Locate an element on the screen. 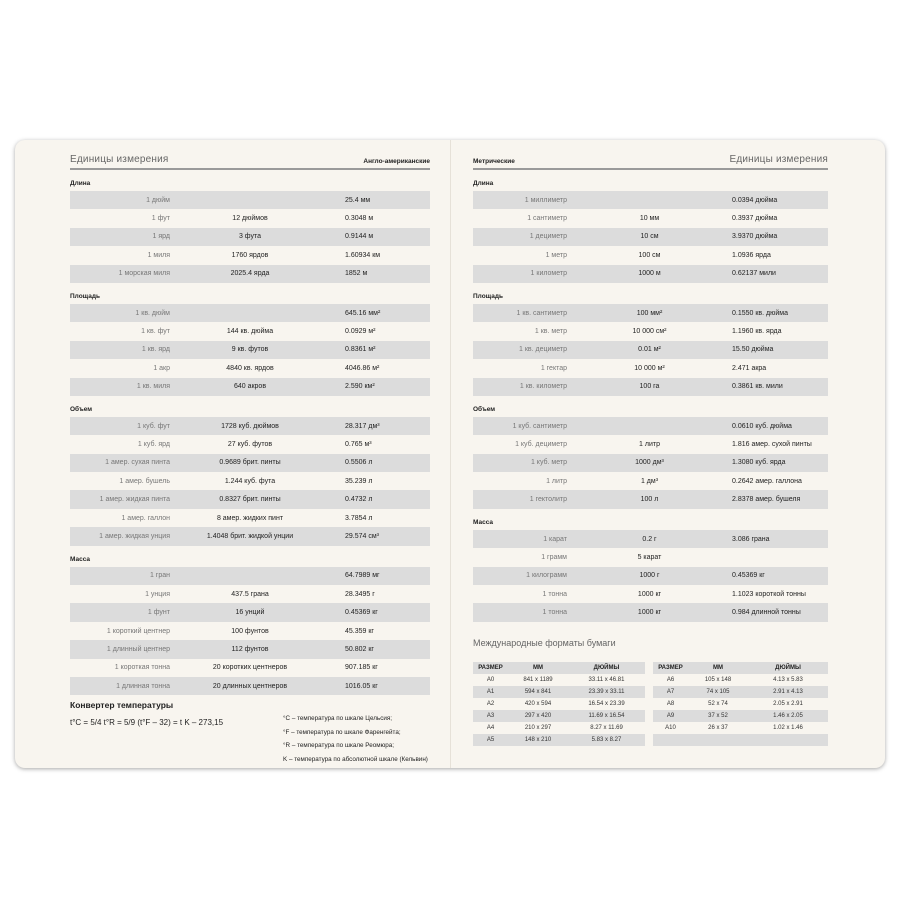  table-row: 1 грамм 5 карат is located at coordinates (650, 557).